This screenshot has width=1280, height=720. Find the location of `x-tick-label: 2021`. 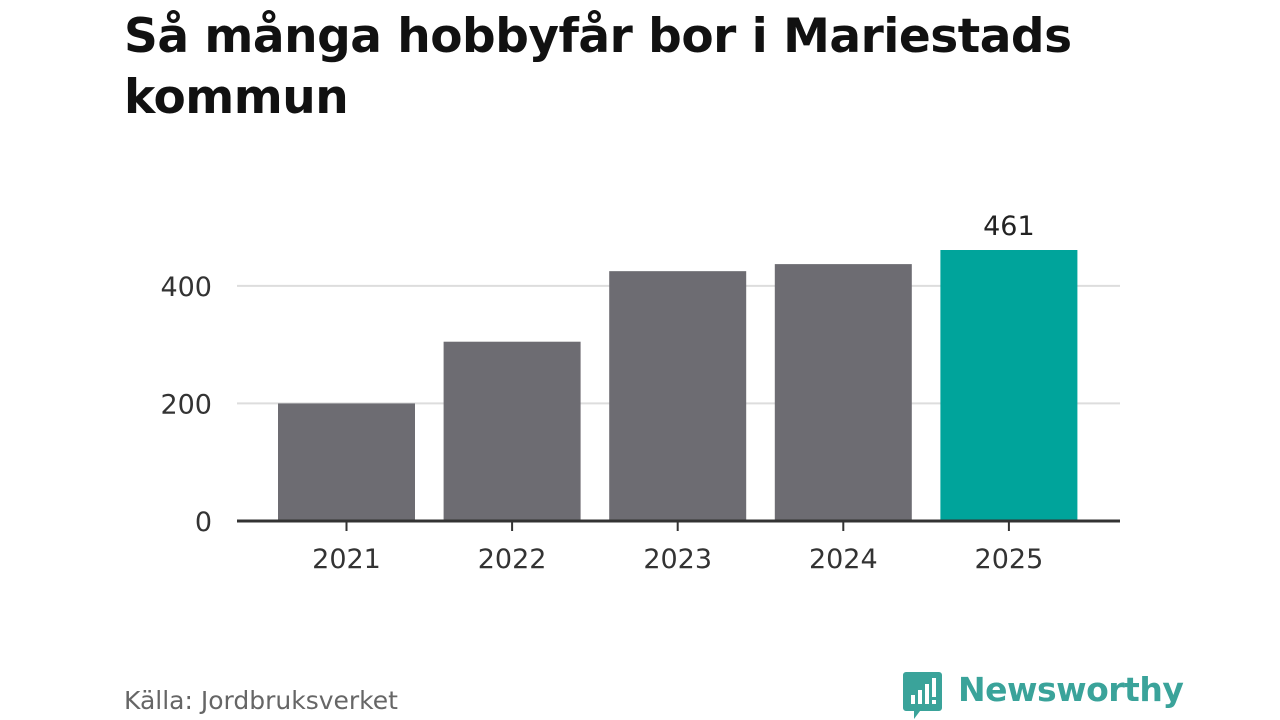

x-tick-label: 2021 is located at coordinates (346, 559).